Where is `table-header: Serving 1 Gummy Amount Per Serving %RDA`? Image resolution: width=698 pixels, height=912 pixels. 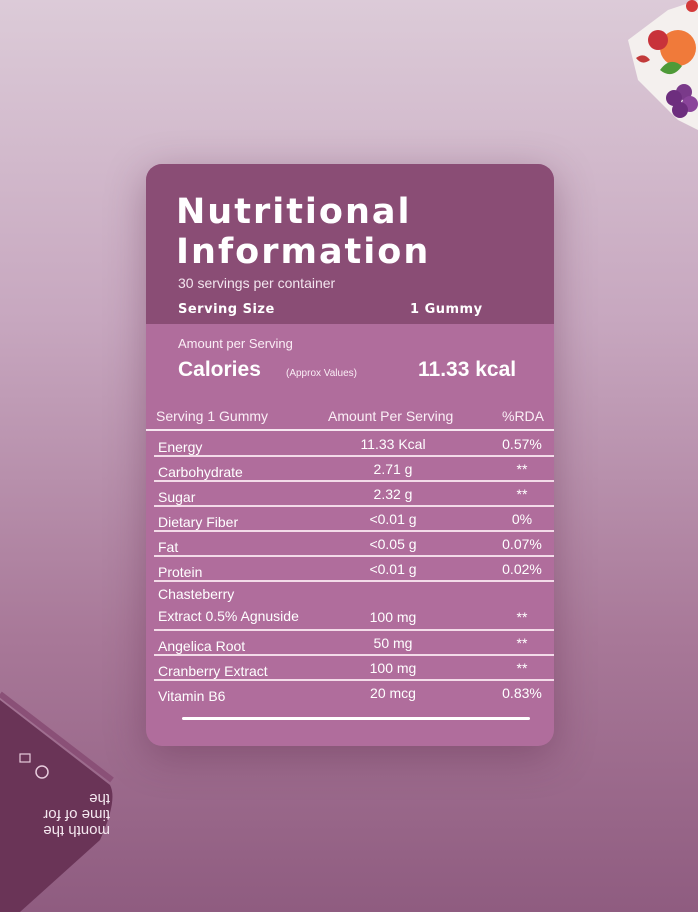 table-header: Serving 1 Gummy Amount Per Serving %RDA is located at coordinates (350, 419).